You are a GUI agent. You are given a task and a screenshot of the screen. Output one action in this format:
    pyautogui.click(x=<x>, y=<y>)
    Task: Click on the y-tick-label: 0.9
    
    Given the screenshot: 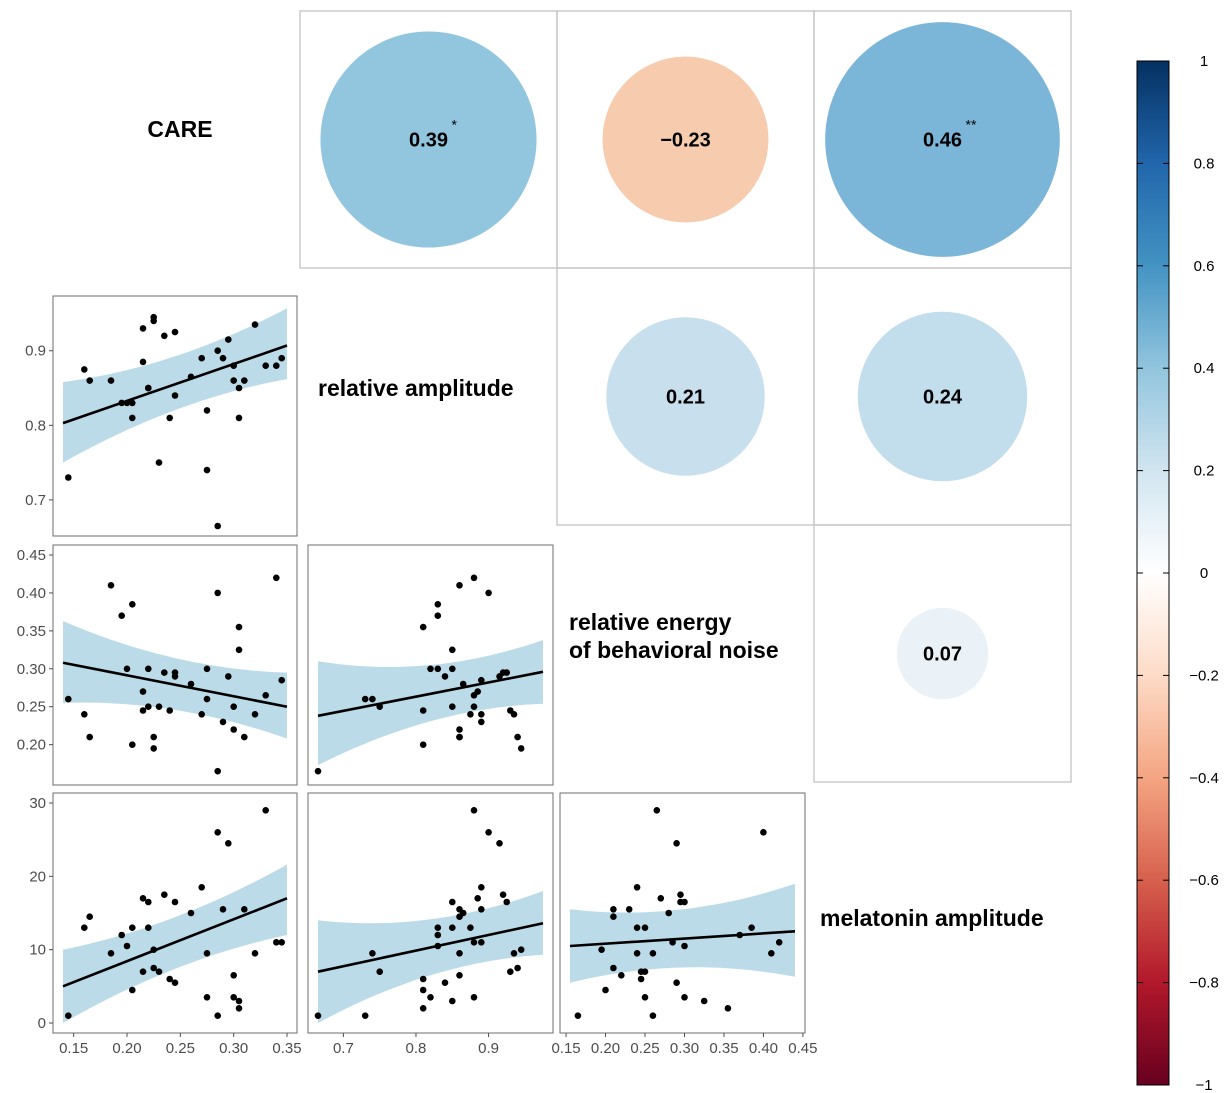 What is the action you would take?
    pyautogui.click(x=35, y=351)
    